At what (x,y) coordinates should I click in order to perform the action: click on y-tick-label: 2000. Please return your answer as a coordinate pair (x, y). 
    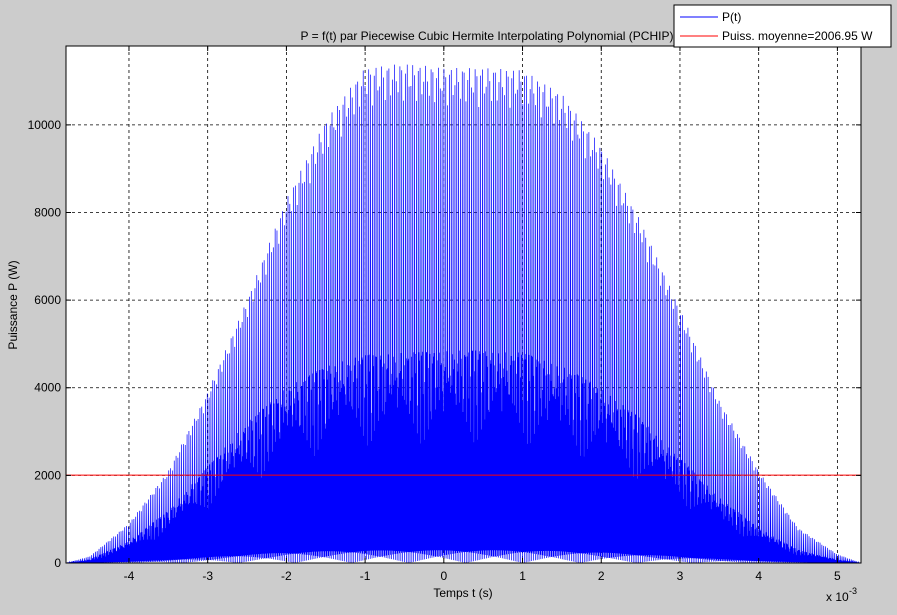
    Looking at the image, I should click on (47, 475).